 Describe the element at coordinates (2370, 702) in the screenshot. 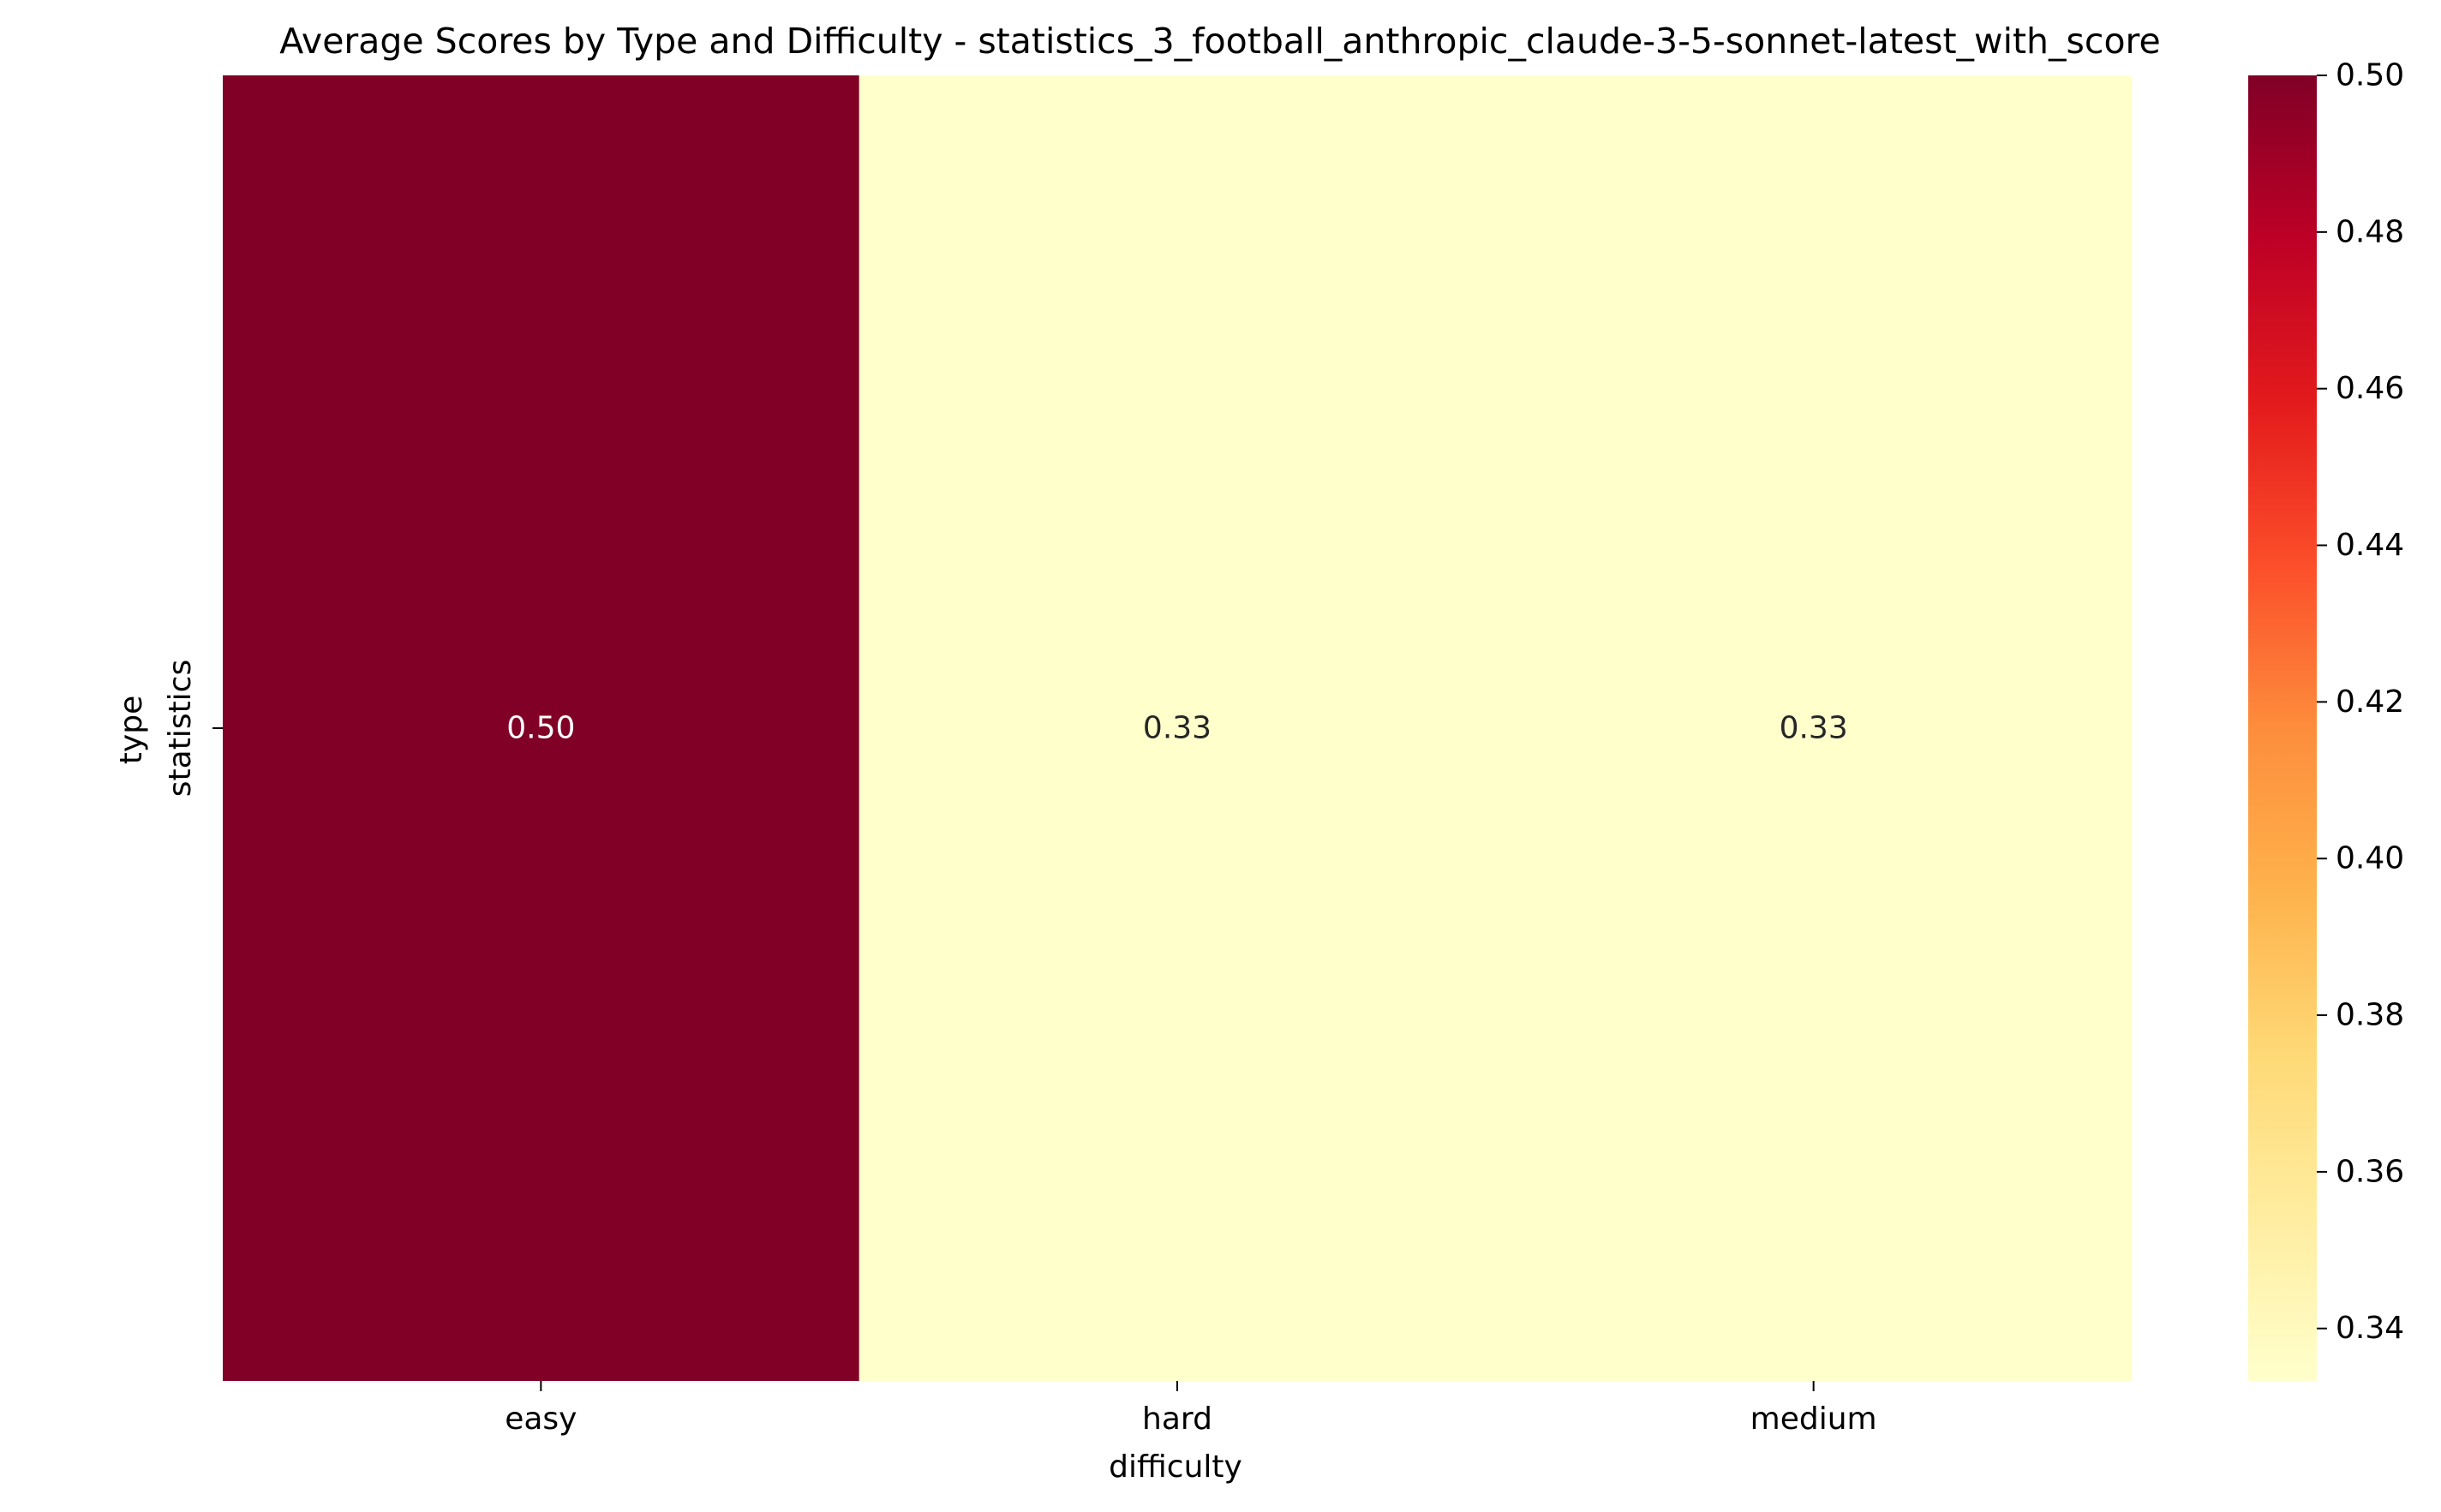

I see `colorbar-tick-label: 0.42` at that location.